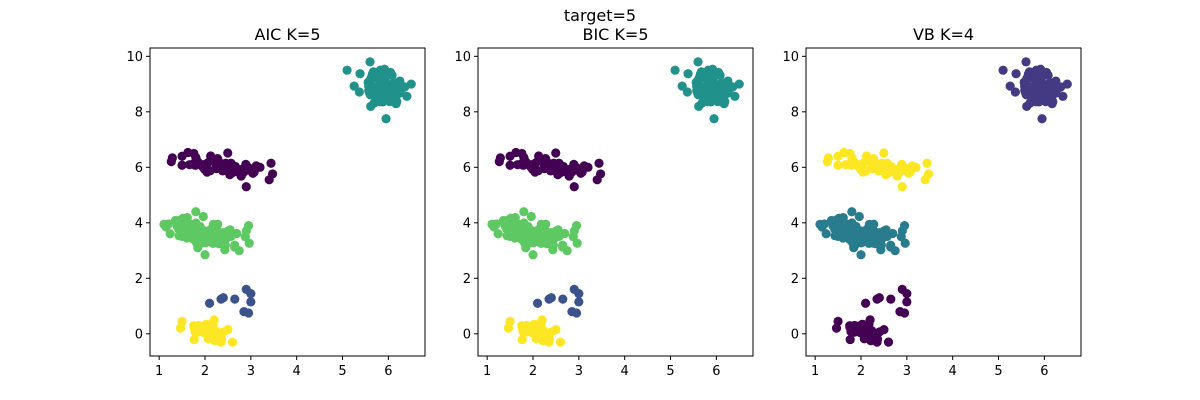  I want to click on y-tick-label: 4, so click(139, 223).